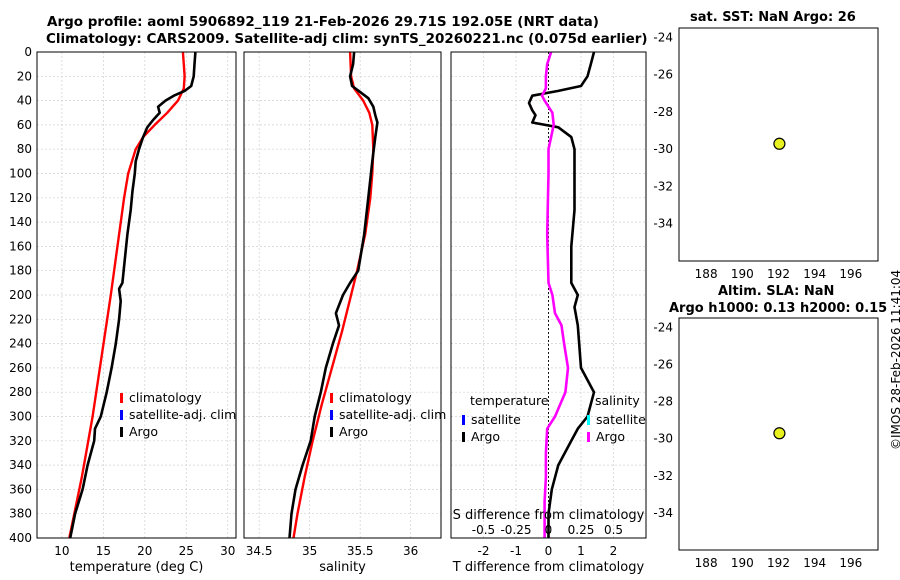 Image resolution: width=900 pixels, height=580 pixels. I want to click on map_sla-axes, so click(778, 434).